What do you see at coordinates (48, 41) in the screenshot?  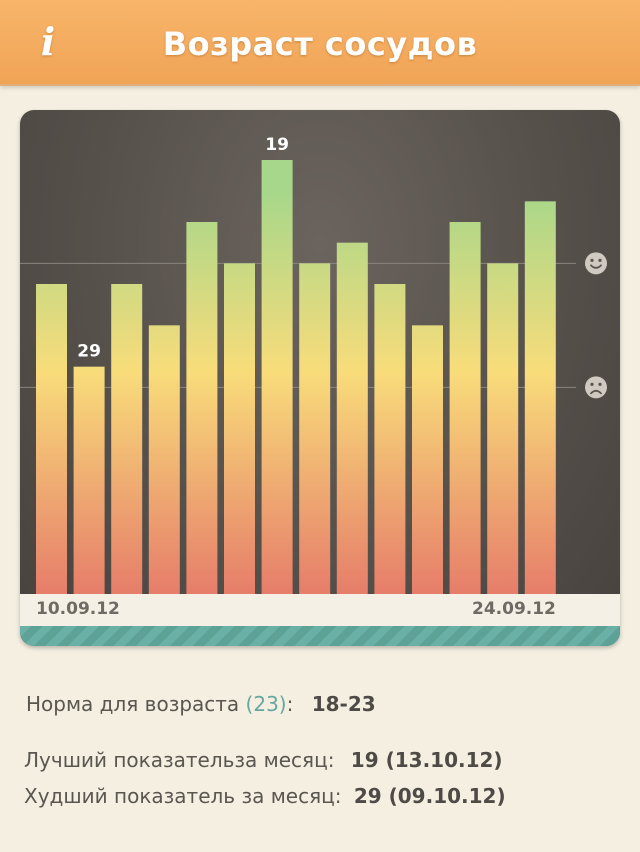 I see `info-icon: i` at bounding box center [48, 41].